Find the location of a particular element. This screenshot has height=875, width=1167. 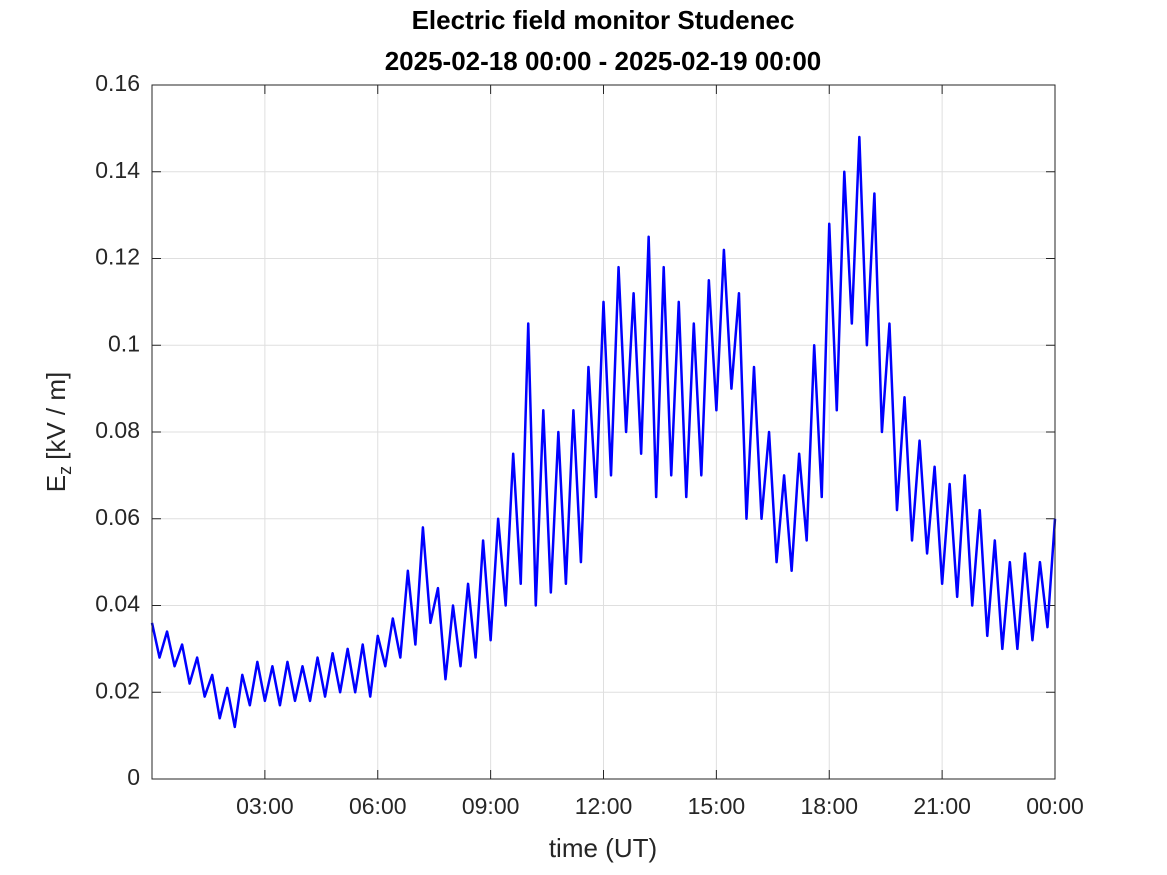

x-tick-label: 09:00 is located at coordinates (491, 806).